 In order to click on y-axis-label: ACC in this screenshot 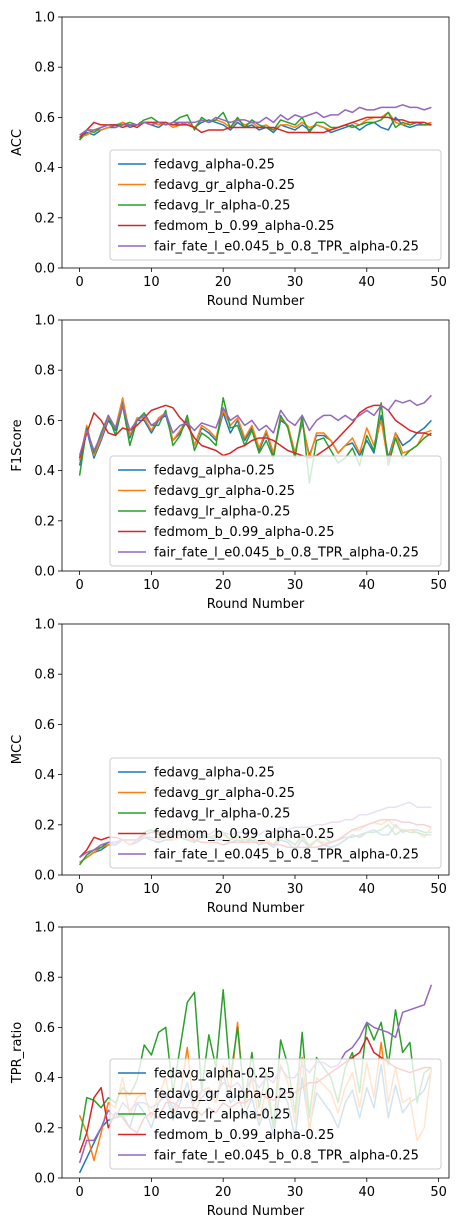, I will do `click(17, 142)`.